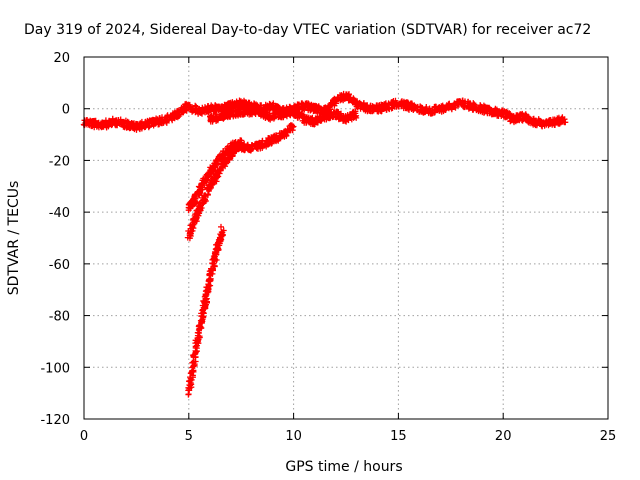 The height and width of the screenshot is (480, 640). Describe the element at coordinates (398, 436) in the screenshot. I see `x-tick-label: 15` at that location.